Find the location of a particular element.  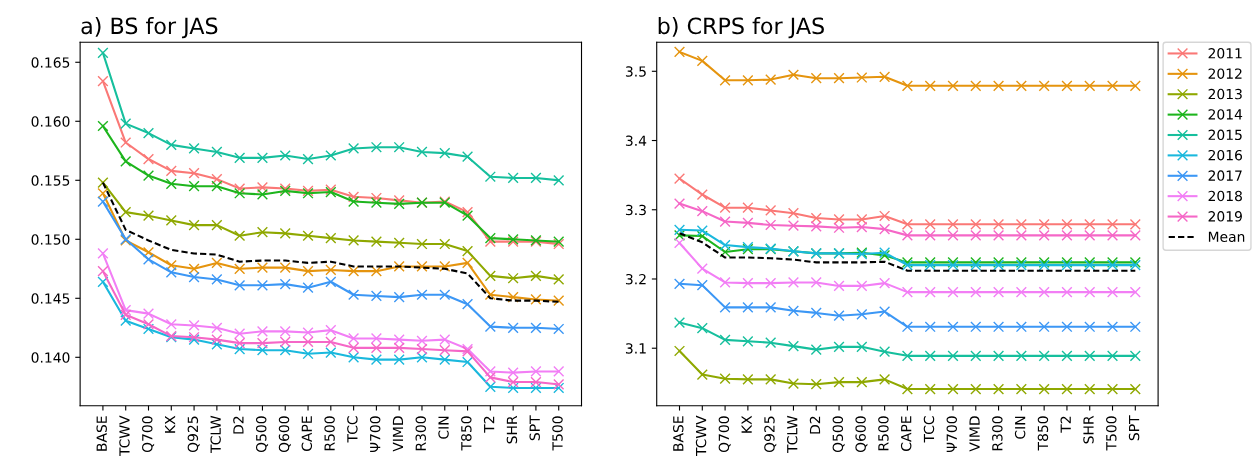

legend-label: Mean is located at coordinates (1226, 236).